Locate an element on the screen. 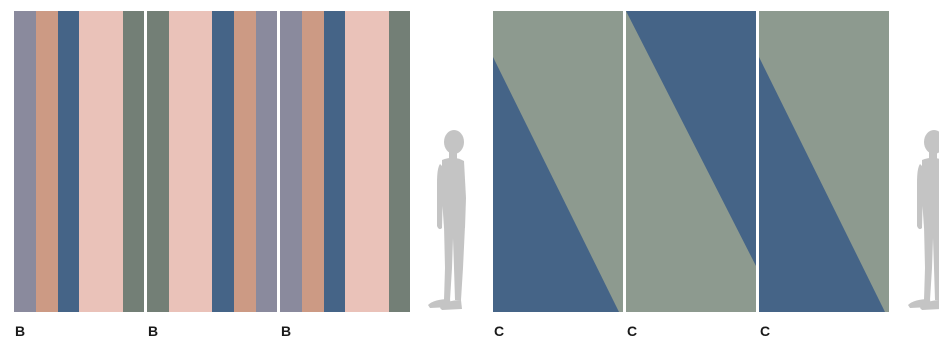 Image resolution: width=939 pixels, height=342 pixels. panel-label-b-2: B is located at coordinates (153, 331).